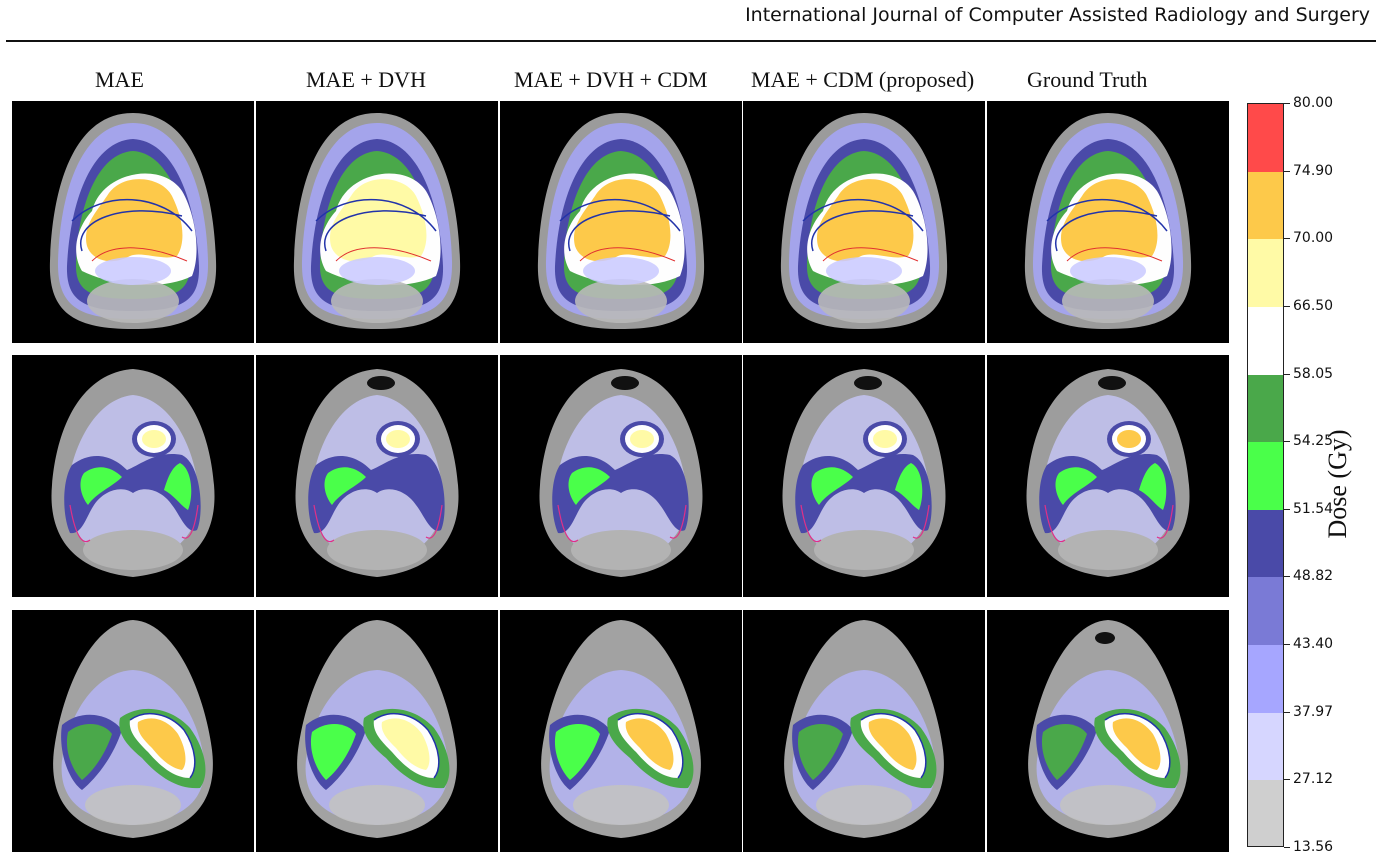  What do you see at coordinates (1313, 644) in the screenshot?
I see `colorbar-tick-label: 43.40` at bounding box center [1313, 644].